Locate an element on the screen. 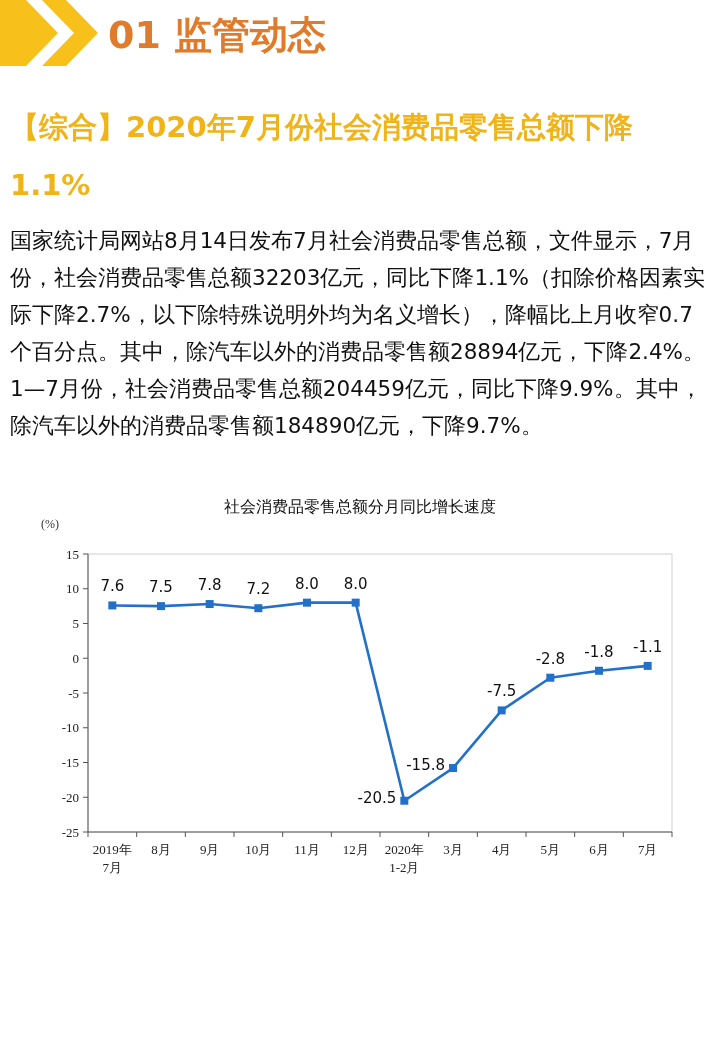 This screenshot has width=720, height=1040. x-tick-label: 12月 is located at coordinates (355, 849).